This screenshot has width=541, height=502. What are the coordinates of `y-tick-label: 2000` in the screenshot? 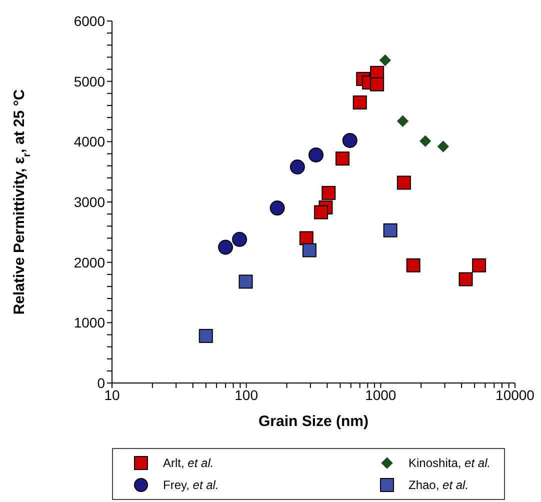 It's located at (90, 262).